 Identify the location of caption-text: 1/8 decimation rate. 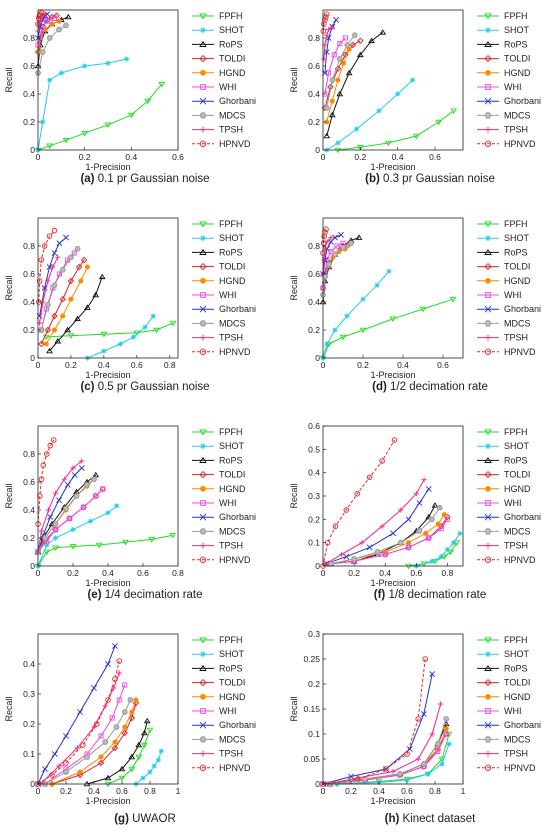
(437, 595).